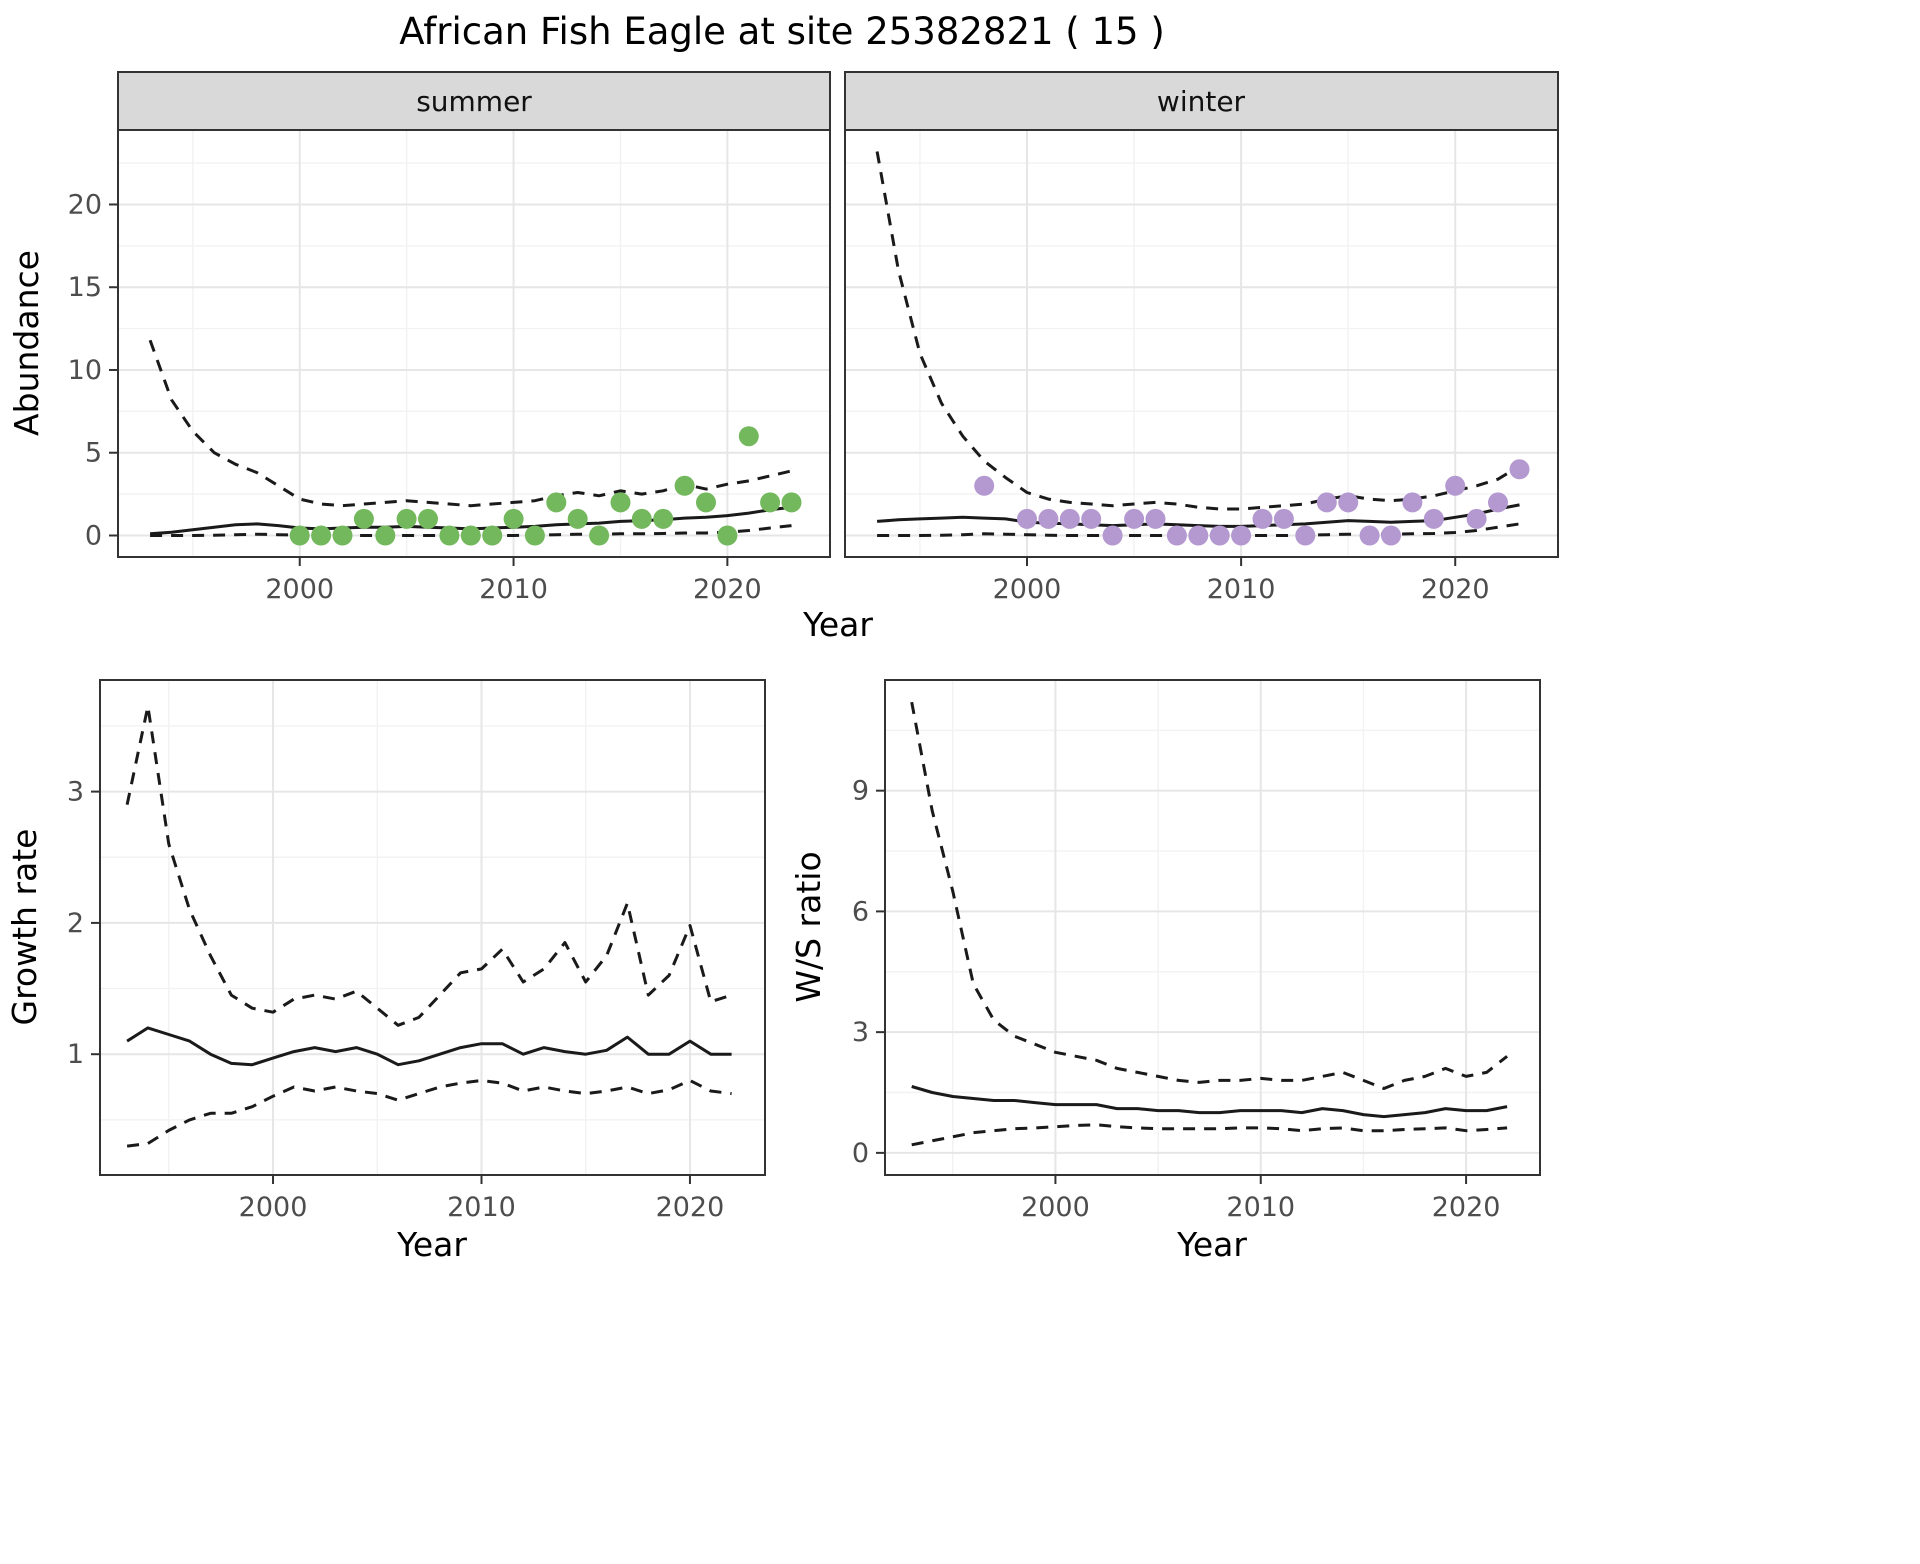 Image resolution: width=1920 pixels, height=1564 pixels. I want to click on growth-rate-y-axis-label: Growth rate, so click(24, 927).